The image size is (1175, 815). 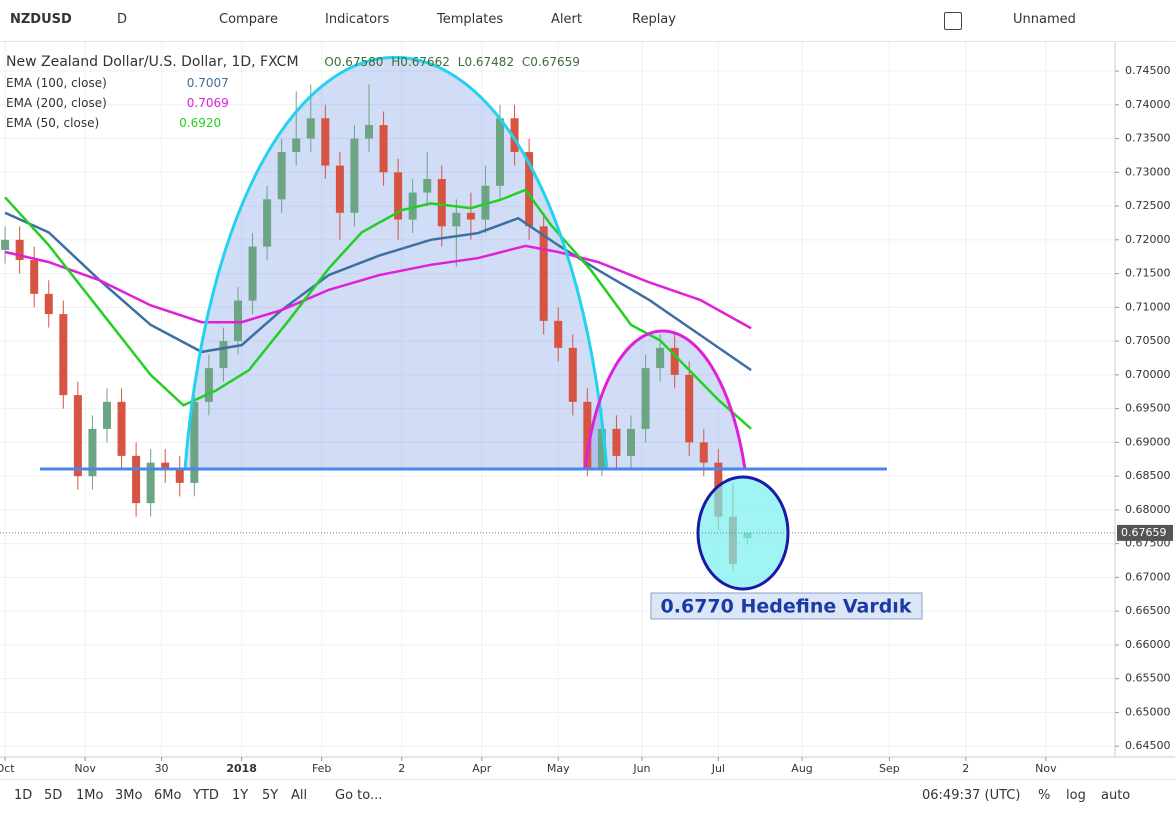 I want to click on y-tick-label: 0.65500, so click(x=1148, y=678).